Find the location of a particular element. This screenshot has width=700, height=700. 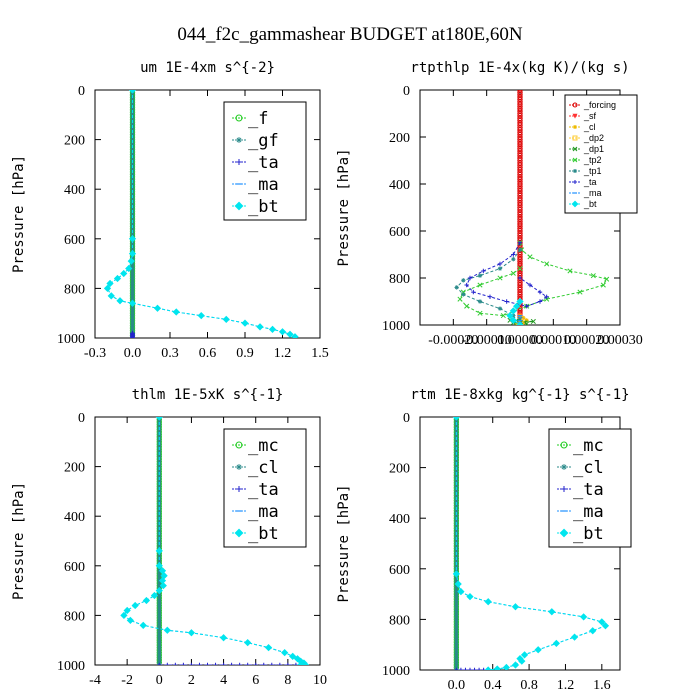

x-tick-label: 0.00000 is located at coordinates (520, 340).